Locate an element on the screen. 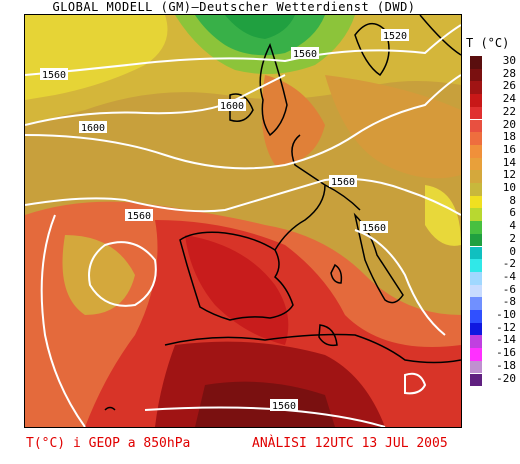 The image size is (520, 464). footer-date: ANÀLISI 12UTC 13 JUL 2005 is located at coordinates (350, 443).